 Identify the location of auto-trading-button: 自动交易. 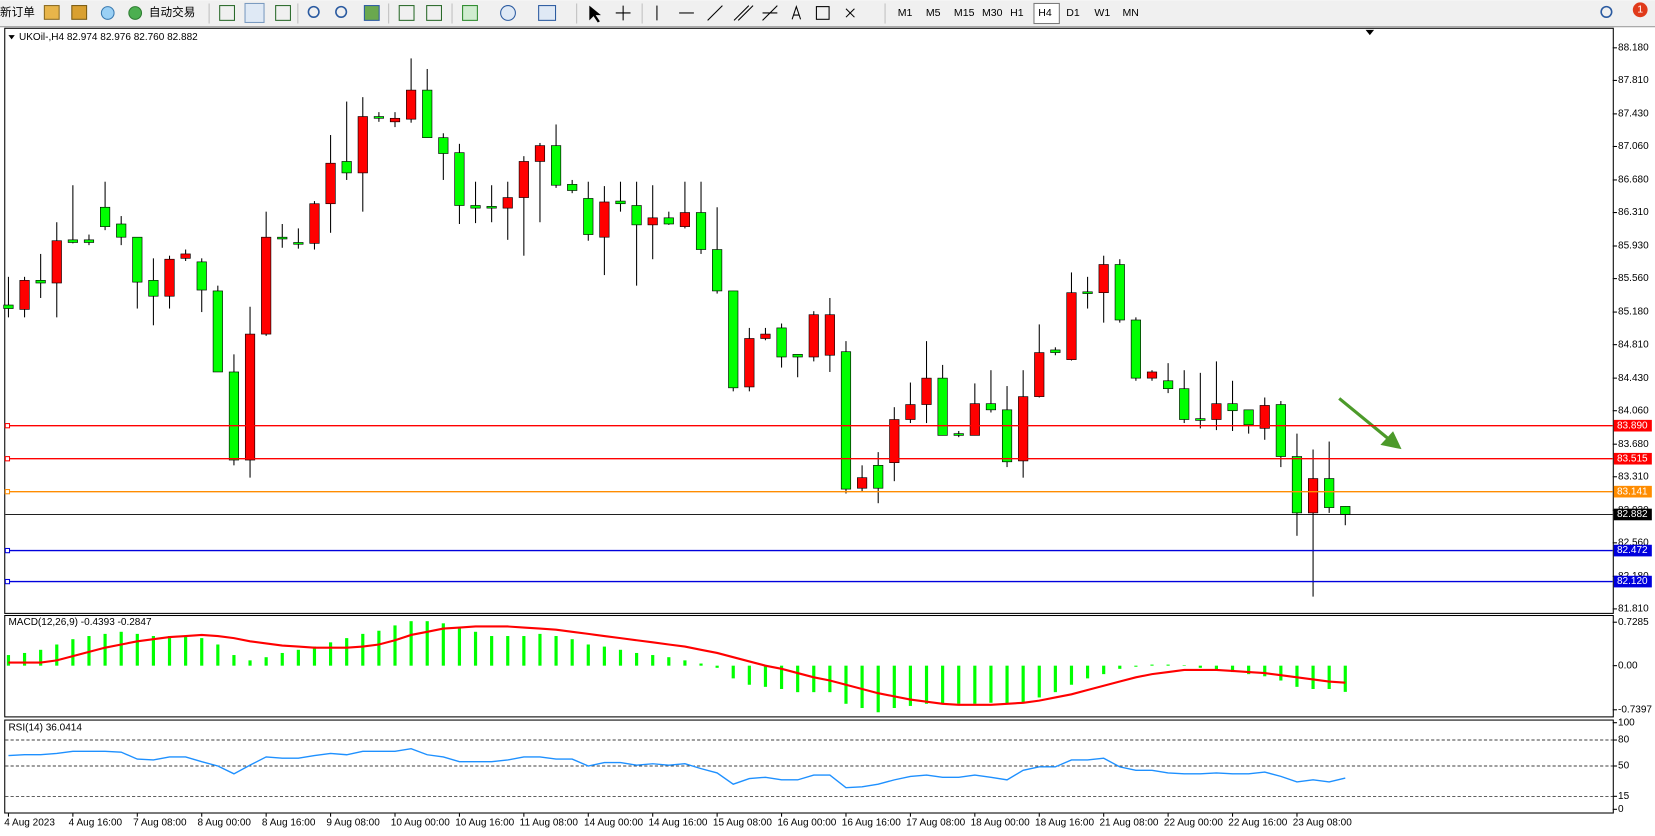
(172, 12).